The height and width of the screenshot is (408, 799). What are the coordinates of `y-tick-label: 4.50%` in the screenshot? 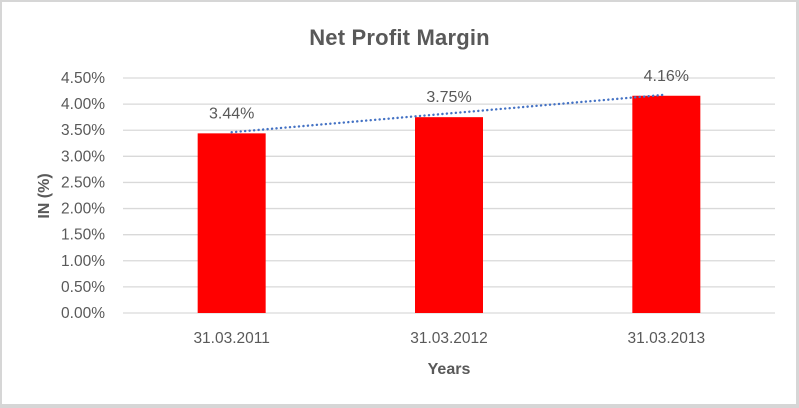 It's located at (83, 78).